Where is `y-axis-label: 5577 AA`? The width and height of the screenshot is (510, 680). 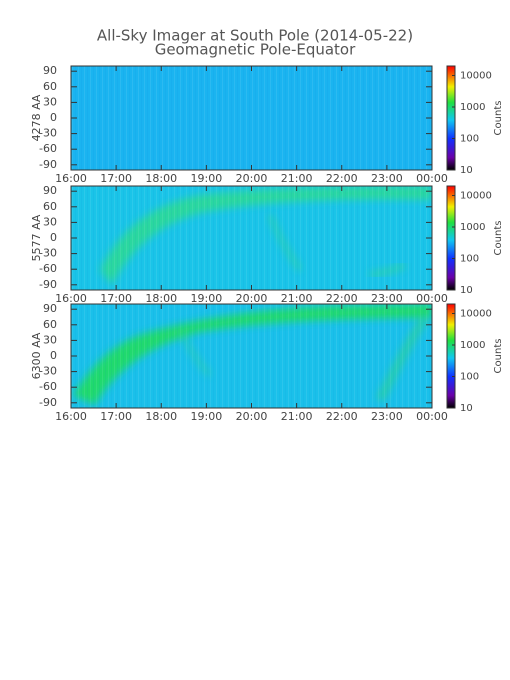 y-axis-label: 5577 AA is located at coordinates (36, 237).